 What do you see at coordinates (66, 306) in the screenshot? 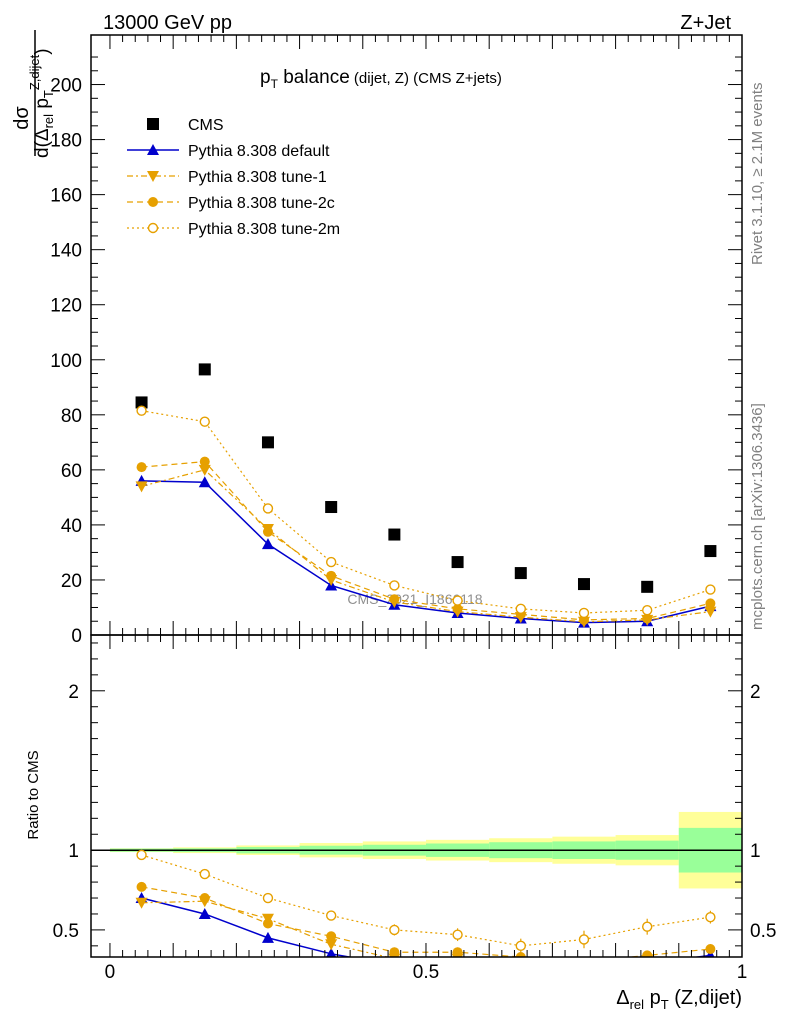
I see `main-y-tick-label: 120` at bounding box center [66, 306].